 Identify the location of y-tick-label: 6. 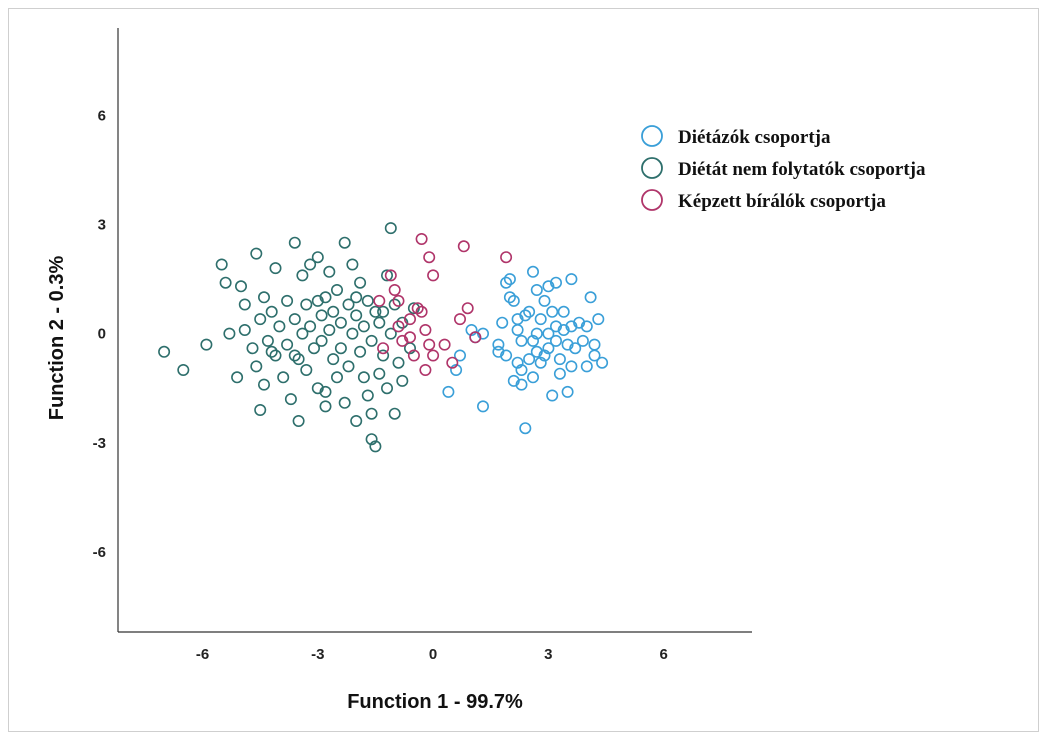
(102, 115).